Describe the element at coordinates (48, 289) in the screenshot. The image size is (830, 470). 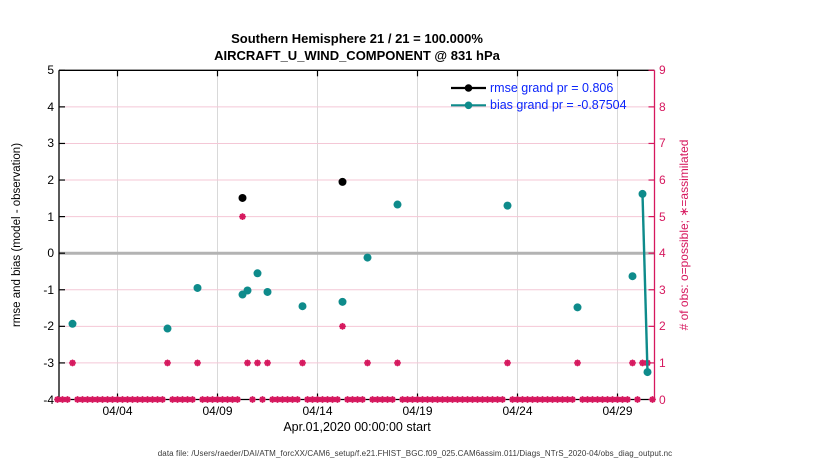
I see `y-left-tick-label: -1` at that location.